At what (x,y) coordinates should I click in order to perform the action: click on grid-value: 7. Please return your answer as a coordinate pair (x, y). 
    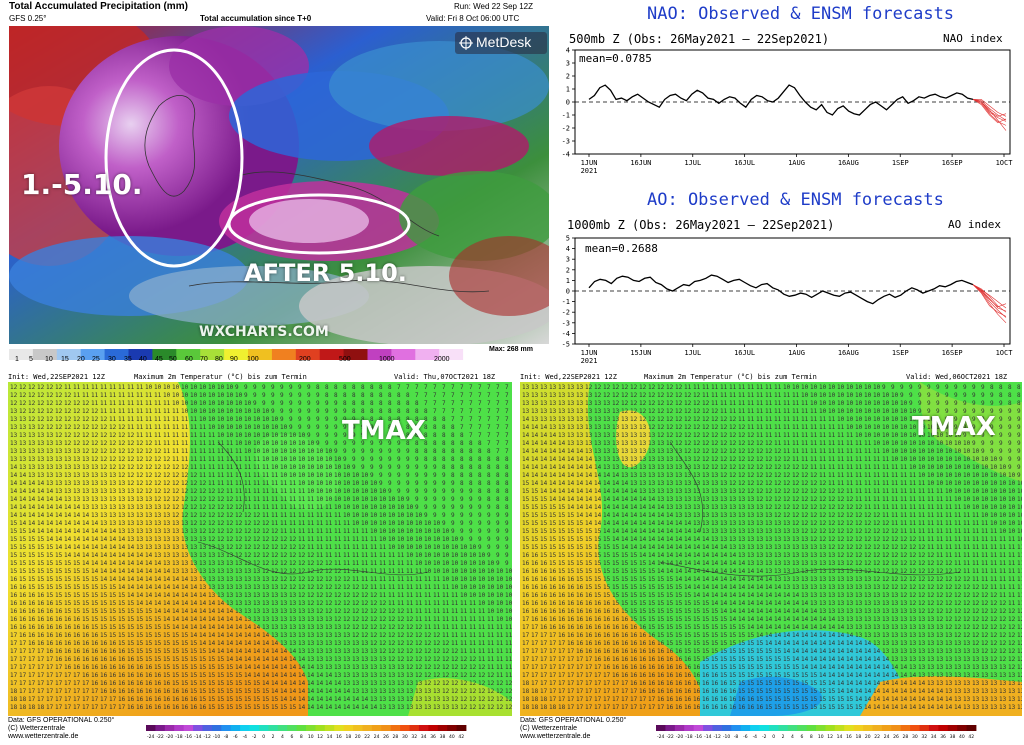
    Looking at the image, I should click on (489, 403).